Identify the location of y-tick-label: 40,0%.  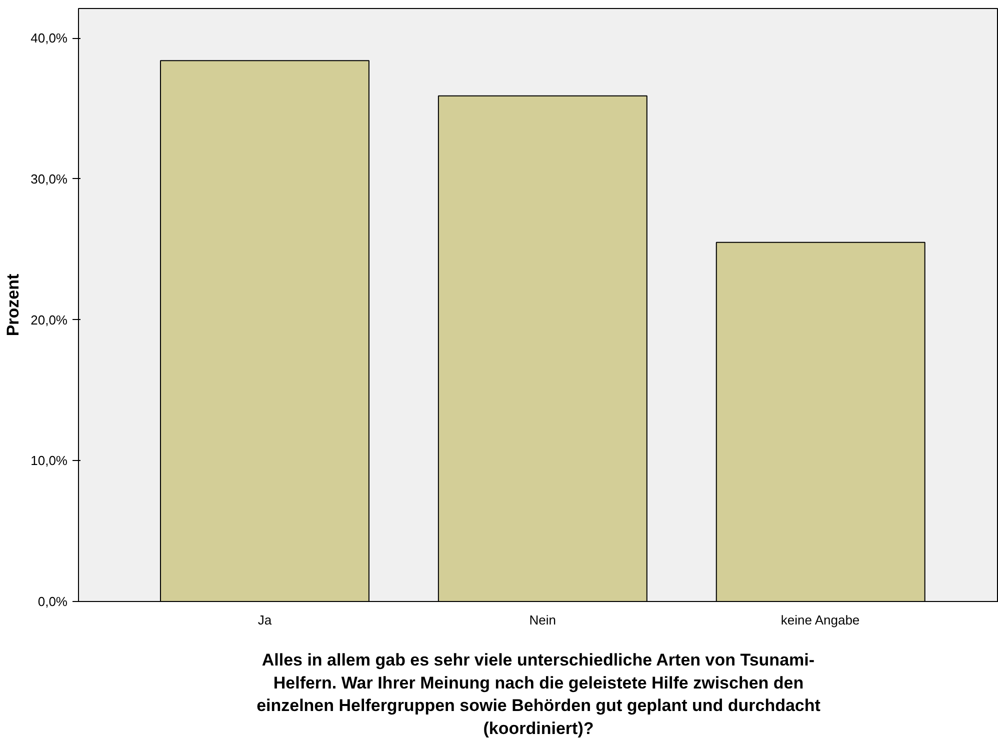
(49, 38).